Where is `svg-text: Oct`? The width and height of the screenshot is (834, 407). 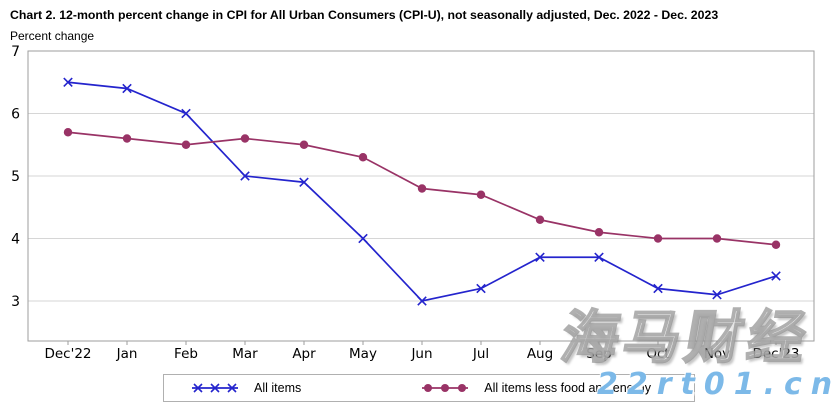
svg-text: Oct is located at coordinates (657, 354).